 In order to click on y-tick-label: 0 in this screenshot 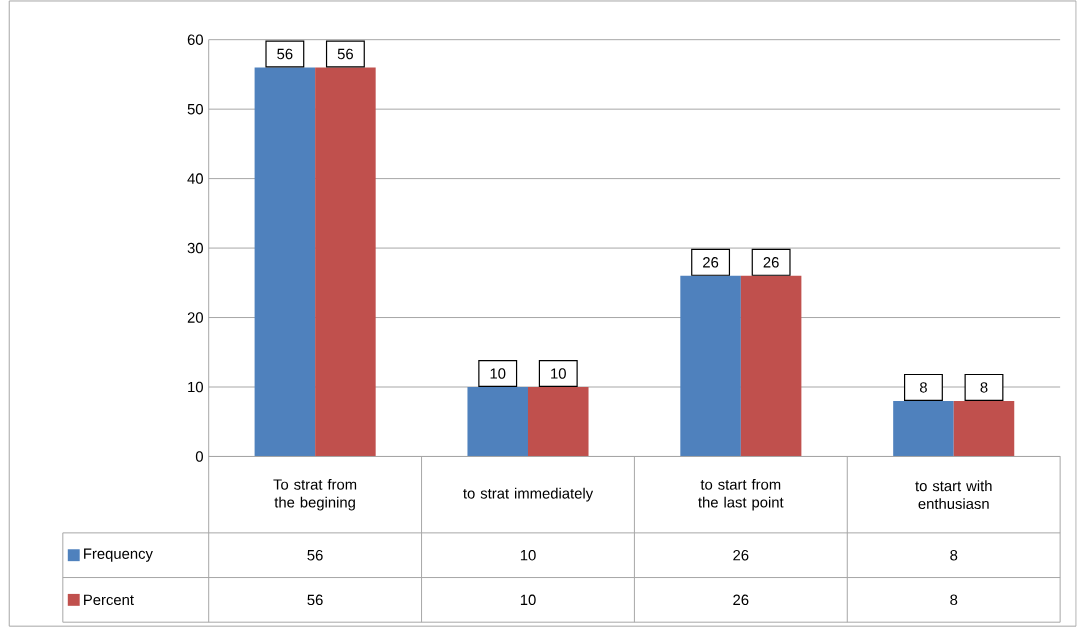, I will do `click(199, 456)`.